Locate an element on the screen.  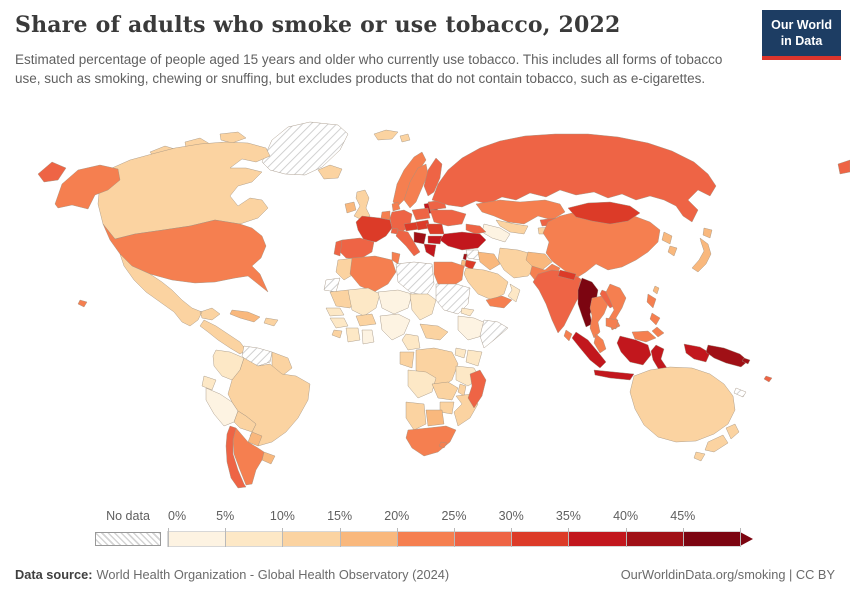
country-philippines is located at coordinates (655, 315).